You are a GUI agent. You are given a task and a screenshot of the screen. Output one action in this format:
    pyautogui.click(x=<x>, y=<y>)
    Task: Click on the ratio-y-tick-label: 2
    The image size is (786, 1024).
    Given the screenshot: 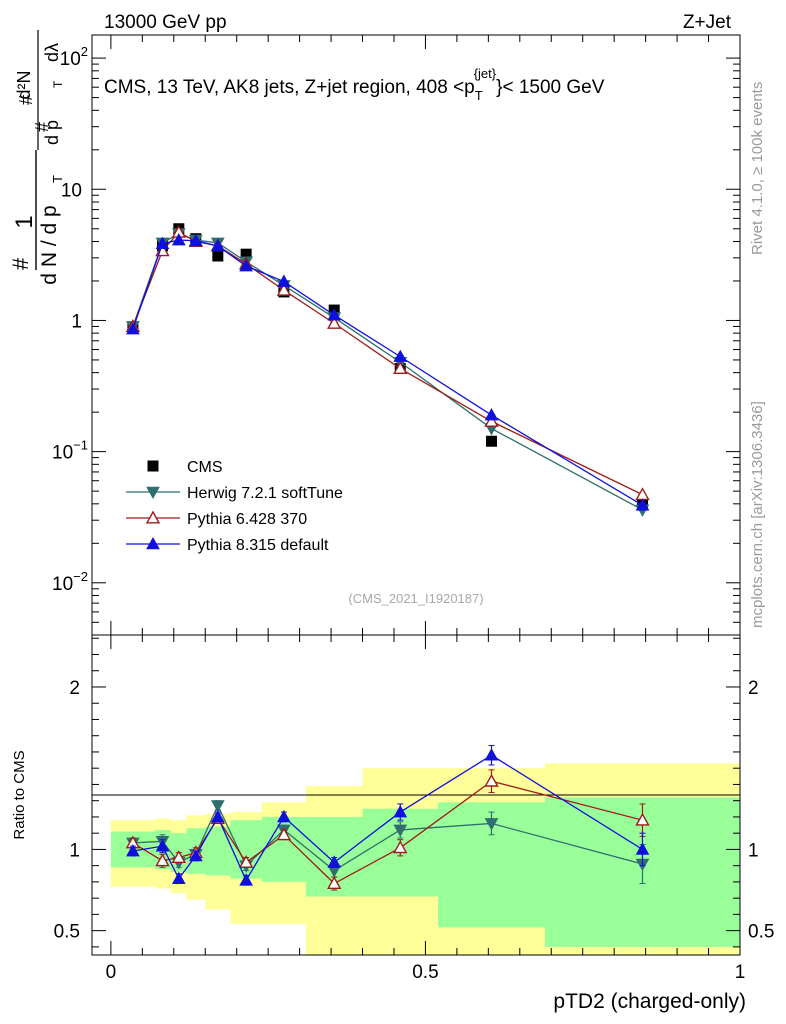 What is the action you would take?
    pyautogui.click(x=74, y=688)
    